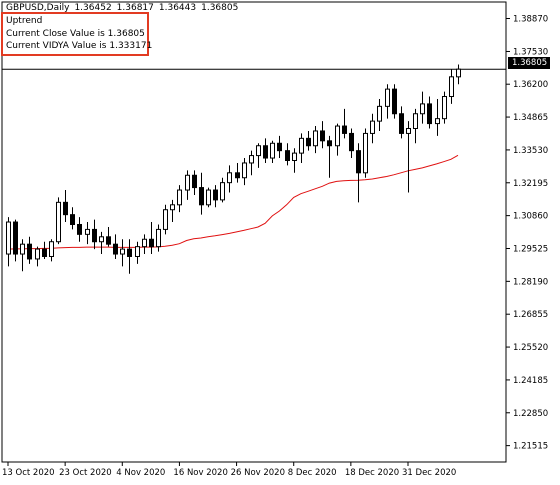 This screenshot has width=560, height=485. Describe the element at coordinates (530, 315) in the screenshot. I see `y-tick-label: 1.26855` at that location.